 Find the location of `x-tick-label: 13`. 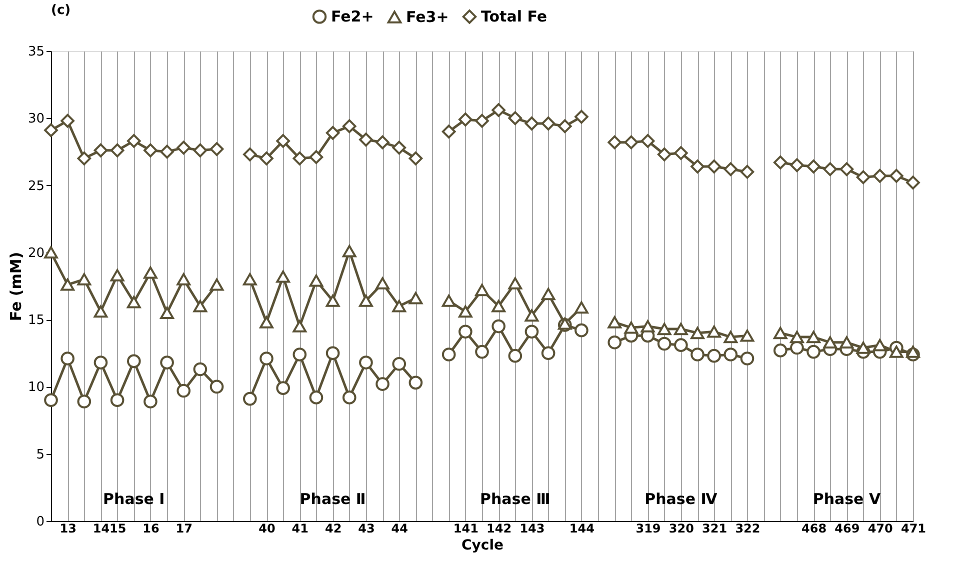

x-tick-label: 13 is located at coordinates (68, 529).